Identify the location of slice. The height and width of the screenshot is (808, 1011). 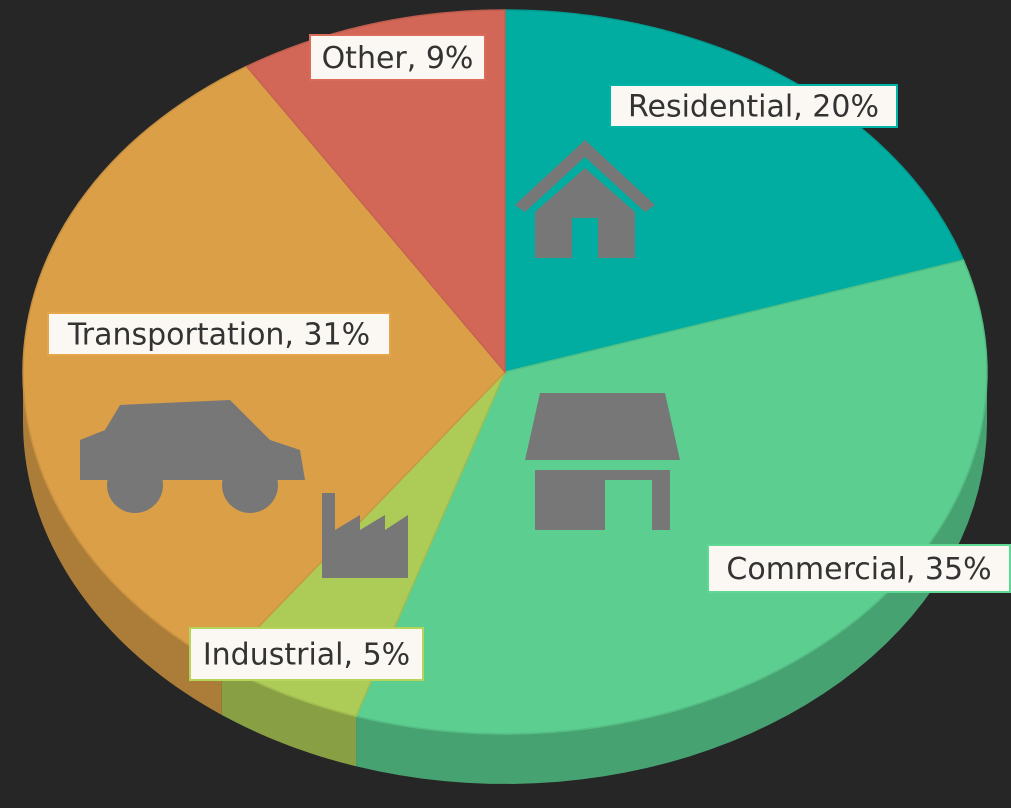
(375, 192).